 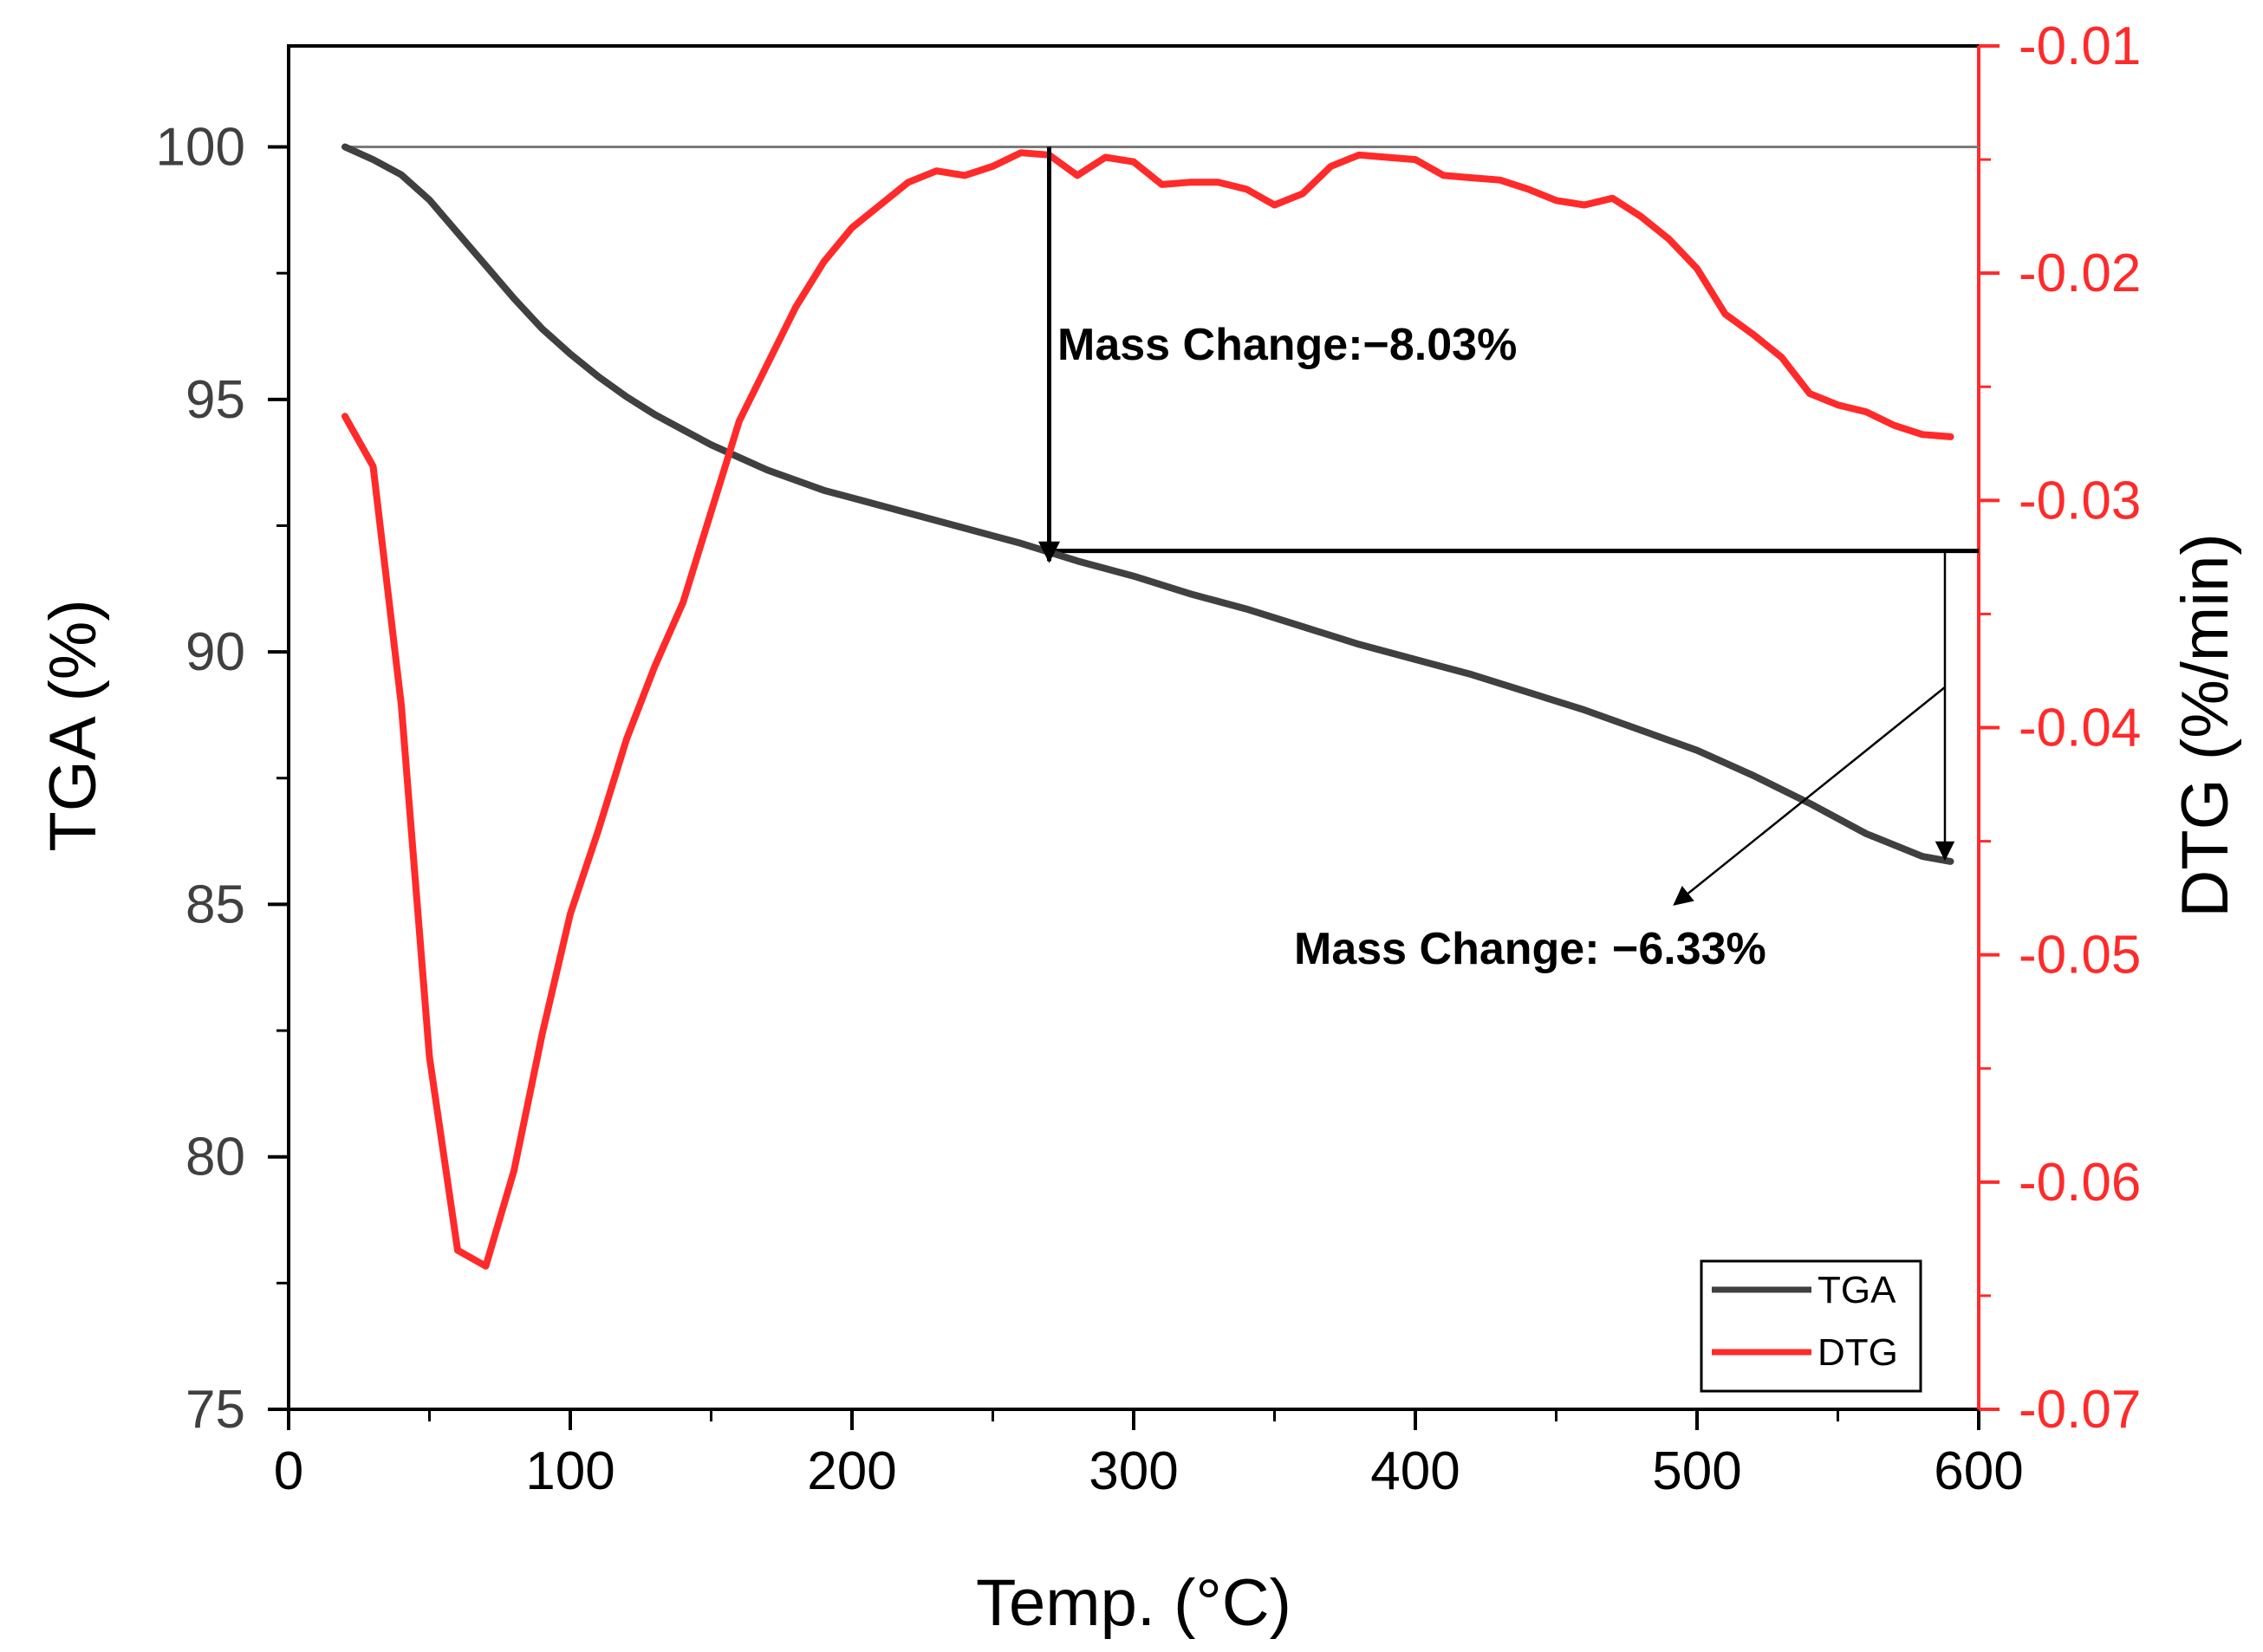 What do you see at coordinates (215, 1157) in the screenshot?
I see `y-tick-label-80: 80` at bounding box center [215, 1157].